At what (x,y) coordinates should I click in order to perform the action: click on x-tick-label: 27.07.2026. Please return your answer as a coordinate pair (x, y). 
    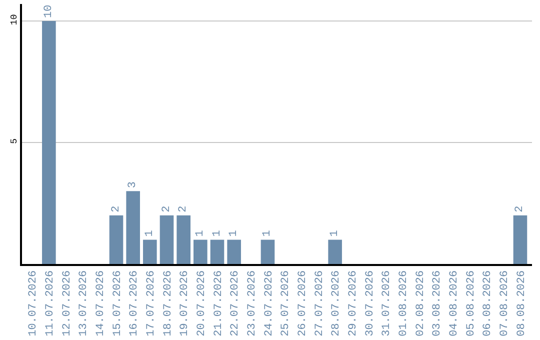
    Looking at the image, I should click on (320, 303).